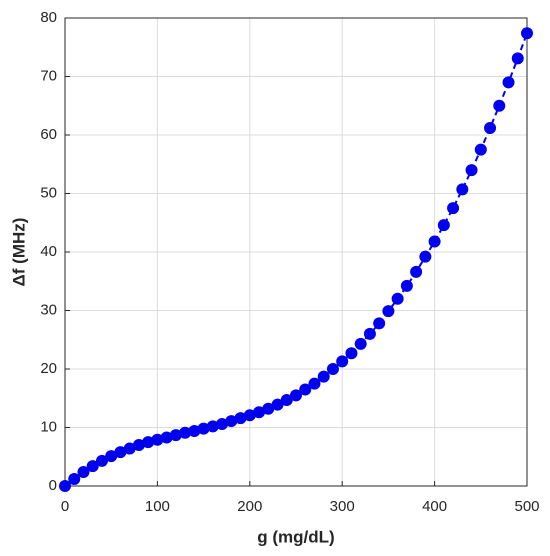 Image resolution: width=550 pixels, height=556 pixels. I want to click on x-axis-label: g (mg/dL), so click(295, 536).